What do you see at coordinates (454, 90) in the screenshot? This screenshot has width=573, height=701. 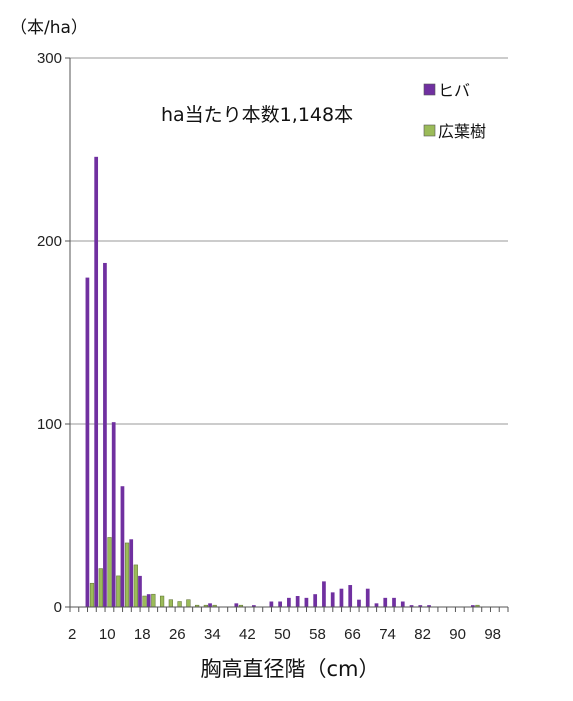 I see `legend-label-hiba: ヒバ` at bounding box center [454, 90].